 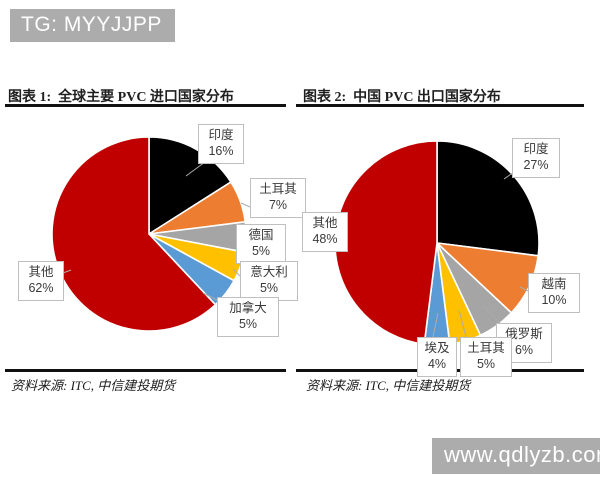 What do you see at coordinates (41, 288) in the screenshot?
I see `callout-percent: 62%` at bounding box center [41, 288].